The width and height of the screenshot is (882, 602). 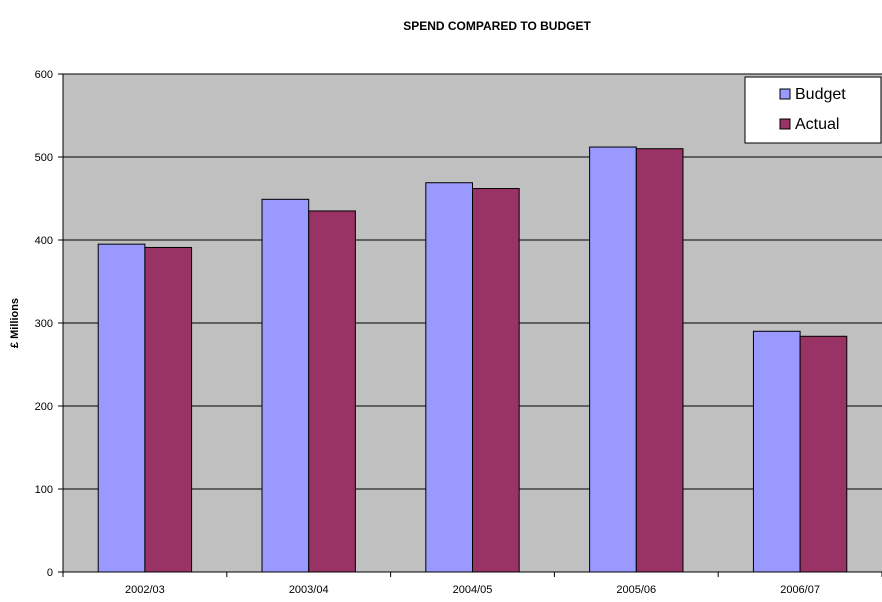 What do you see at coordinates (817, 124) in the screenshot?
I see `legend-label-actual: Actual` at bounding box center [817, 124].